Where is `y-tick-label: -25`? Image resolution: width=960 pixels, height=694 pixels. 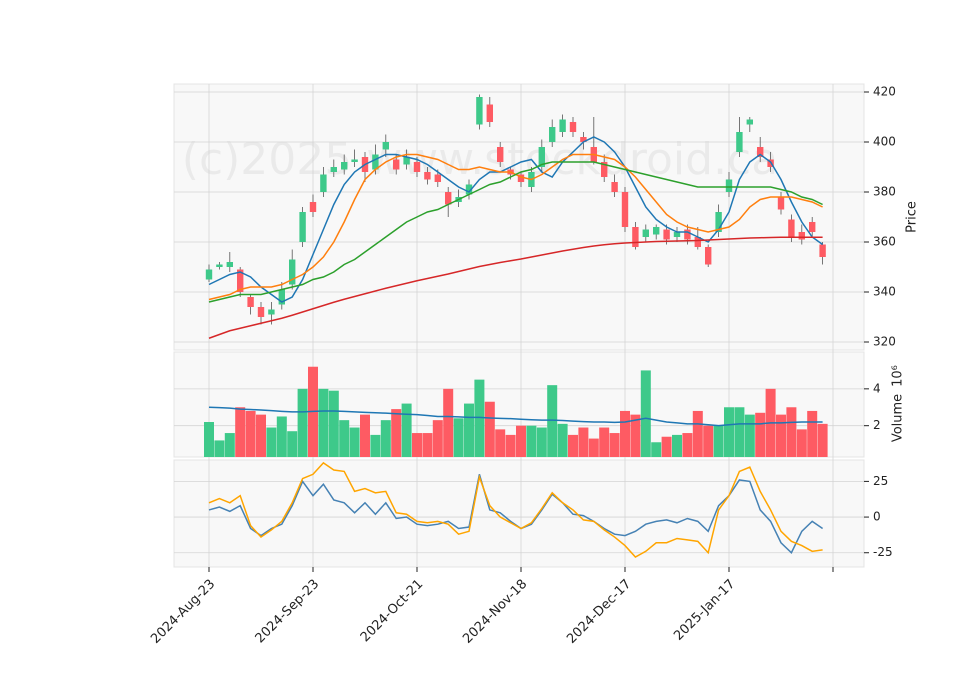
y-tick-label: -25 is located at coordinates (883, 552).